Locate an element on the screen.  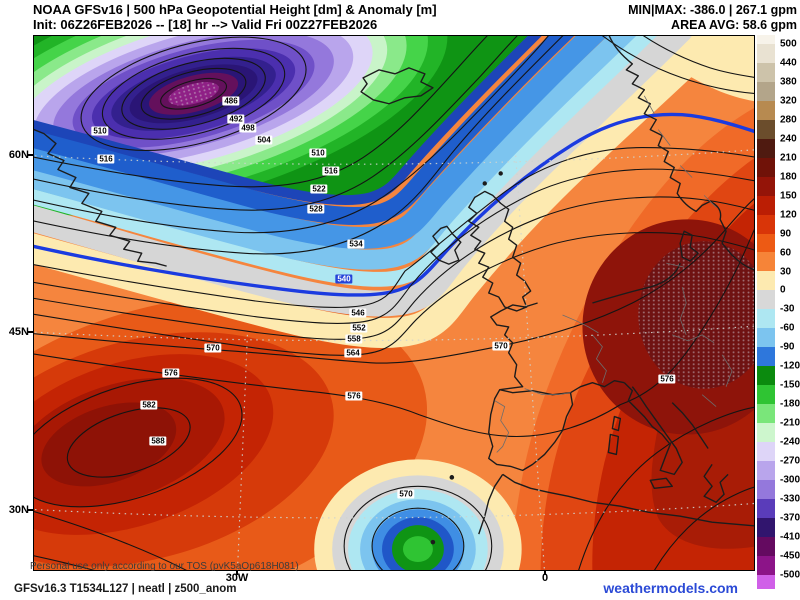
colorbar-tick-label: -60 is located at coordinates (787, 328).